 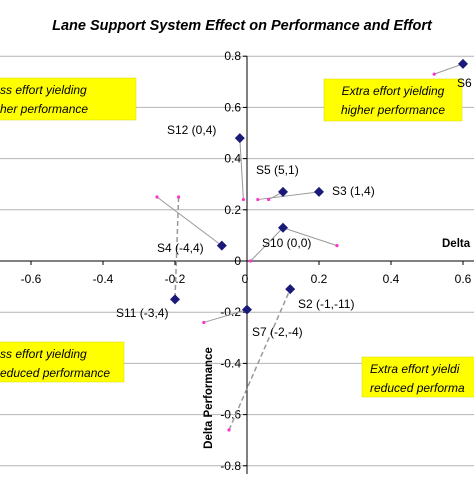 What do you see at coordinates (417, 388) in the screenshot?
I see `annotation-text: reduced performa` at bounding box center [417, 388].